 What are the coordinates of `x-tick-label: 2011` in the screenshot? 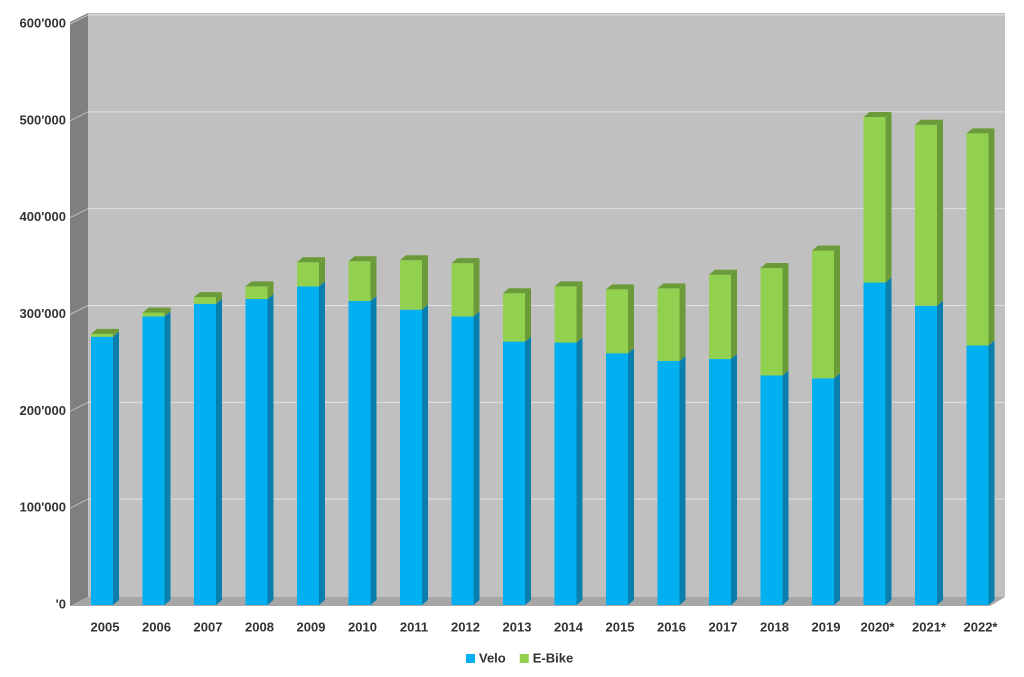 It's located at (414, 626).